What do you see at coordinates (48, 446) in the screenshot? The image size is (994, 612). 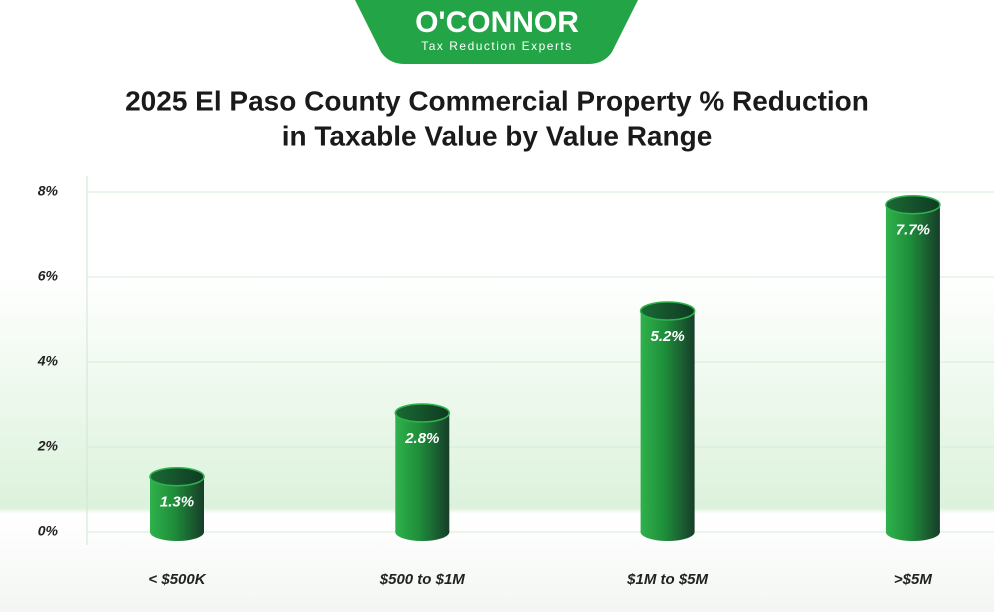 I see `y-tick-label: 2%` at bounding box center [48, 446].